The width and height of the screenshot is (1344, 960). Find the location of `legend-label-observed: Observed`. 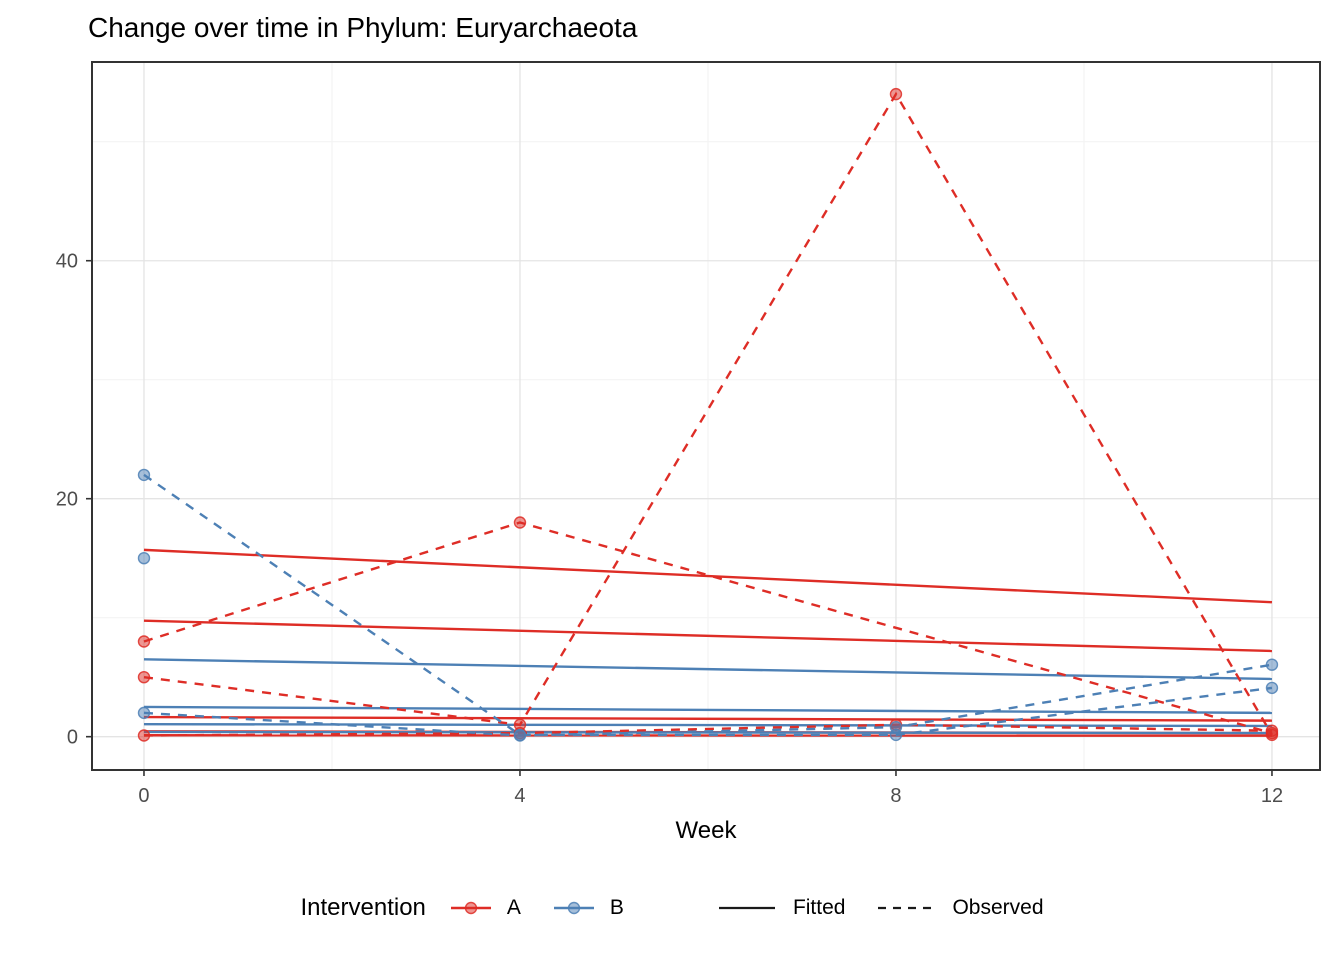

legend-label-observed: Observed is located at coordinates (998, 907).